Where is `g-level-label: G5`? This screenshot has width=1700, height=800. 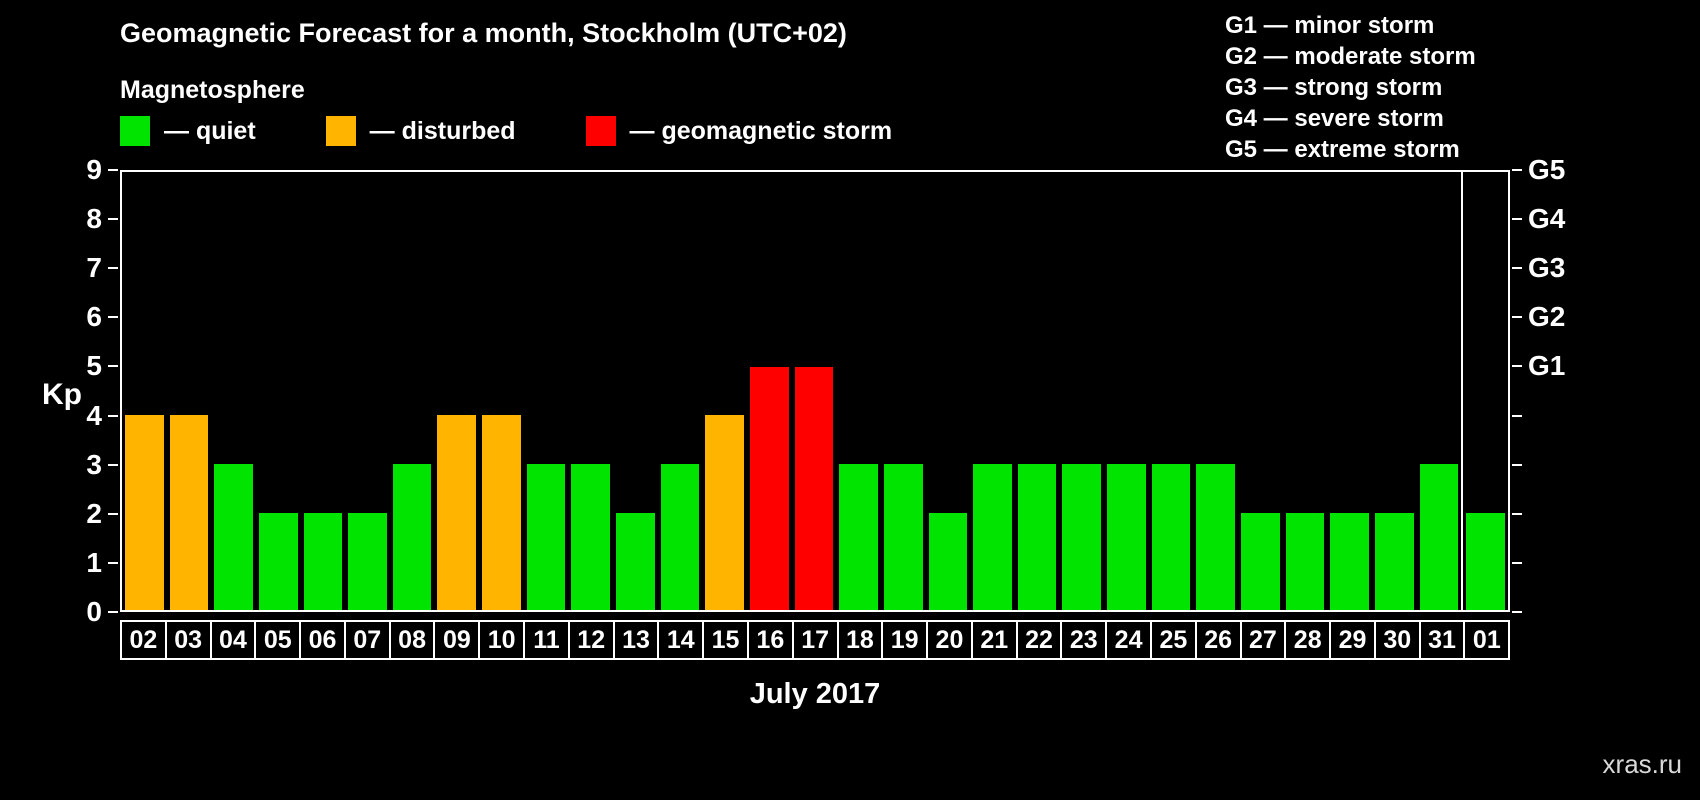 g-level-label: G5 is located at coordinates (1547, 169).